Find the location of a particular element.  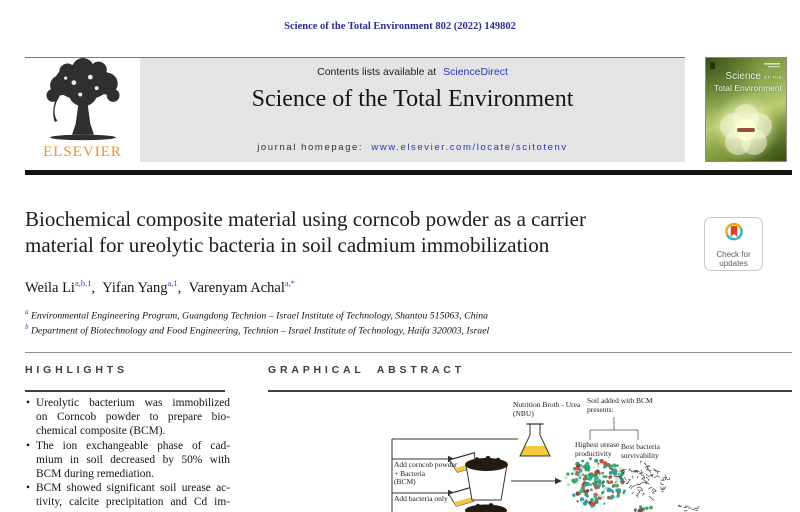

survivability-label: Best bacteria survivability is located at coordinates (640, 451).